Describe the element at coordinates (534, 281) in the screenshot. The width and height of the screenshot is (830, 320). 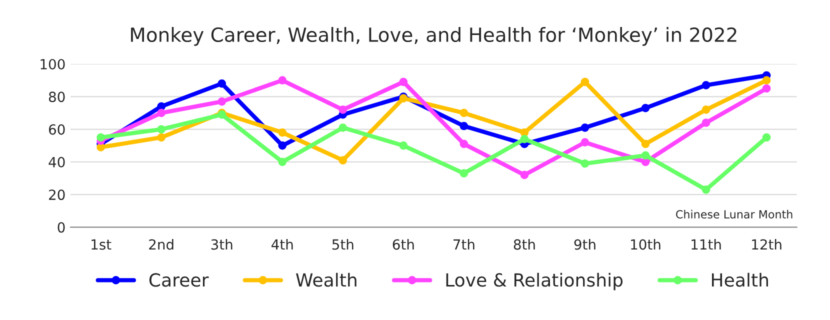
I see `legend-label: Love & Relationship` at that location.